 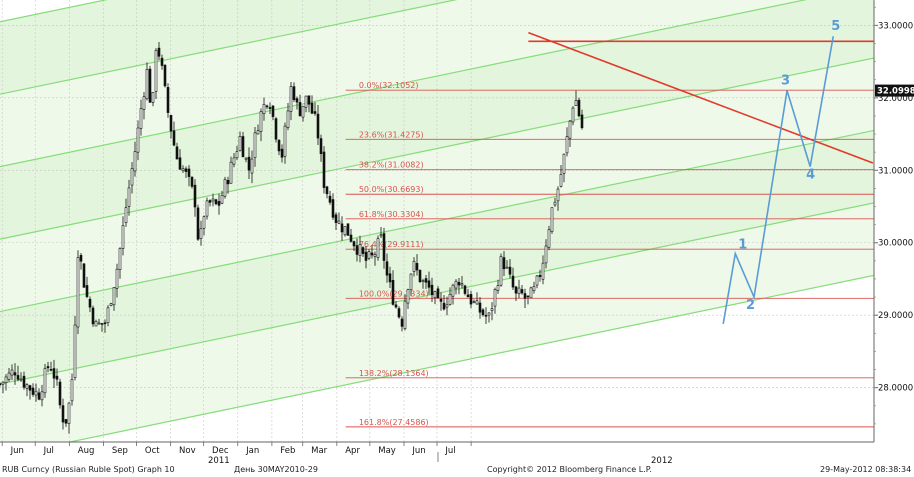 I want to click on timestamp-text: 29-May-2012 08:38:34, so click(x=866, y=469).